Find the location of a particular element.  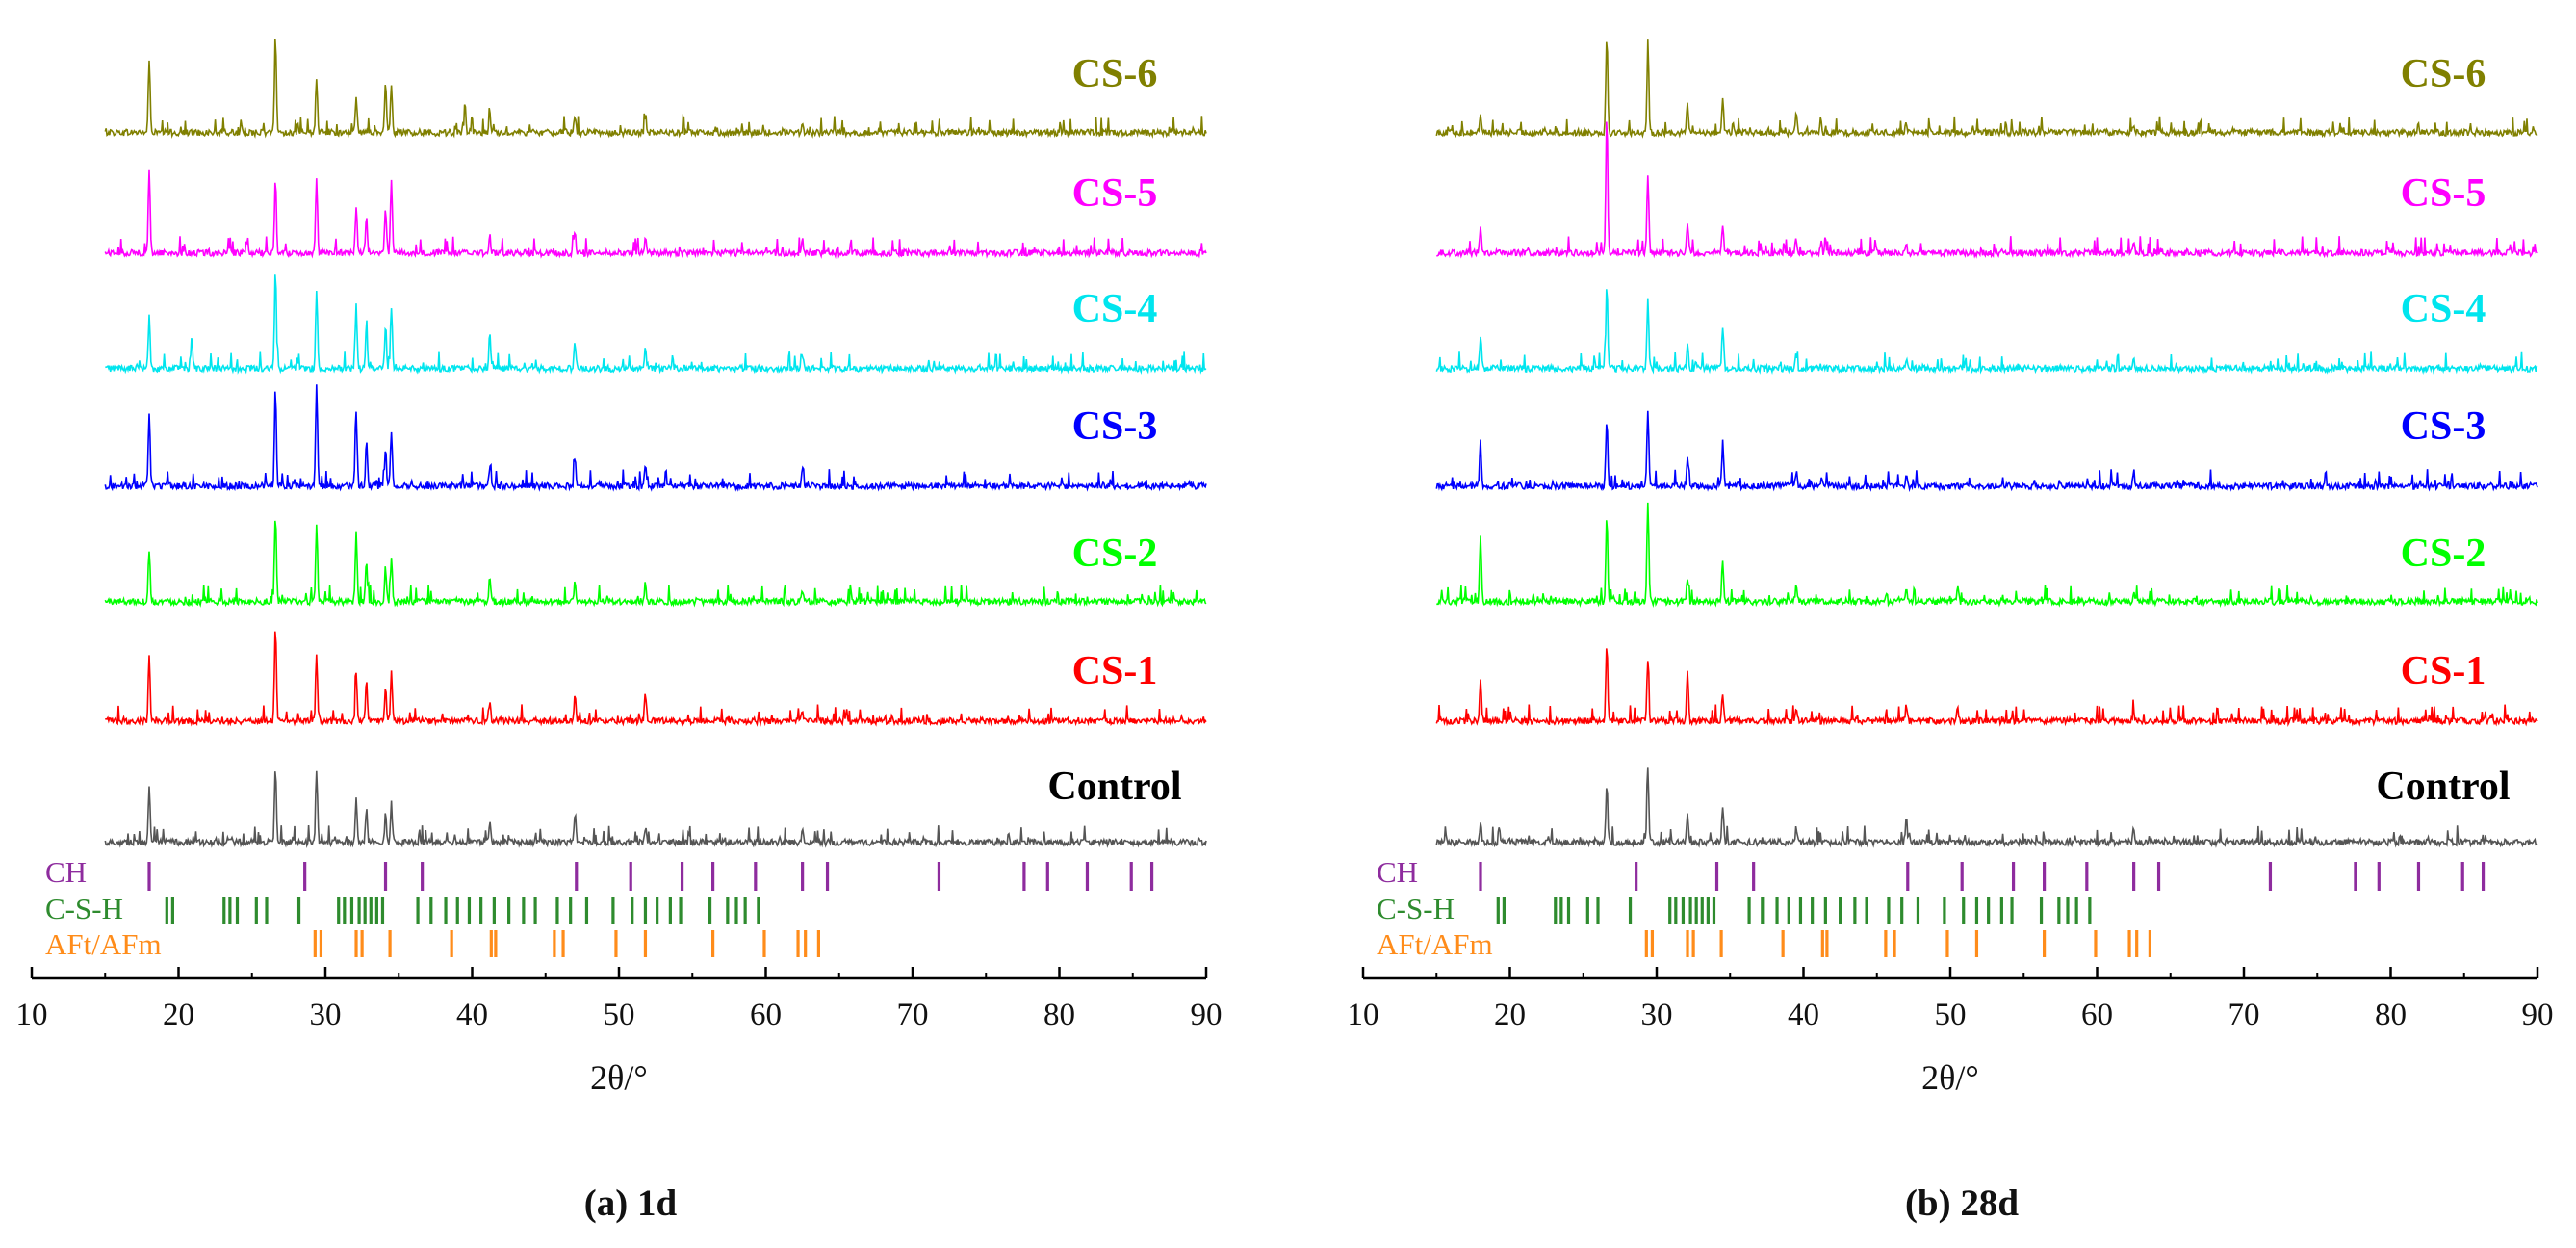

panel-caption: (a) 1d is located at coordinates (631, 1203).